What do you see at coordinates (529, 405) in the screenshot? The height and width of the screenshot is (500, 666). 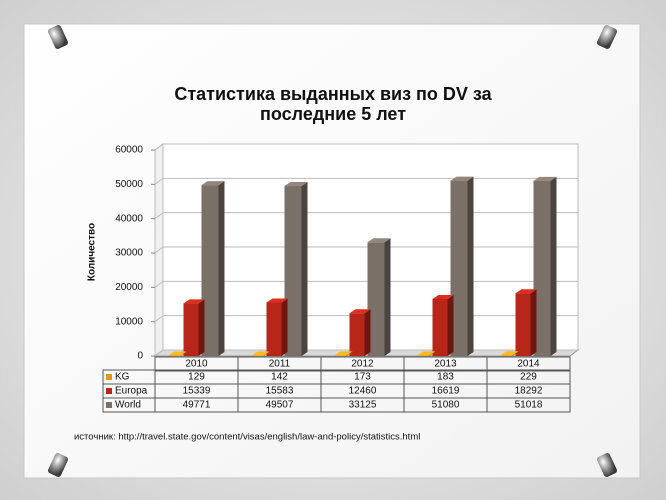 I see `table-value: 51018` at bounding box center [529, 405].